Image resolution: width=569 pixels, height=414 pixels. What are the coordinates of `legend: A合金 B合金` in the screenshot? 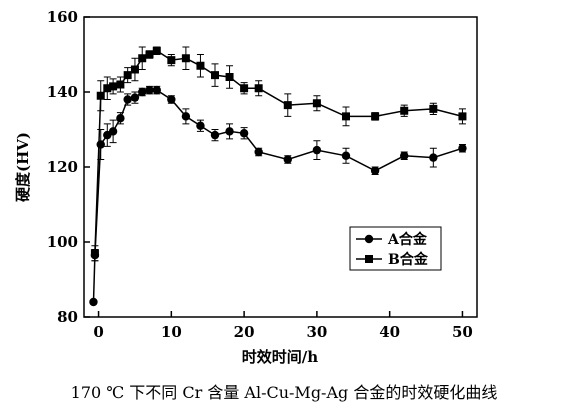 It's located at (395, 248).